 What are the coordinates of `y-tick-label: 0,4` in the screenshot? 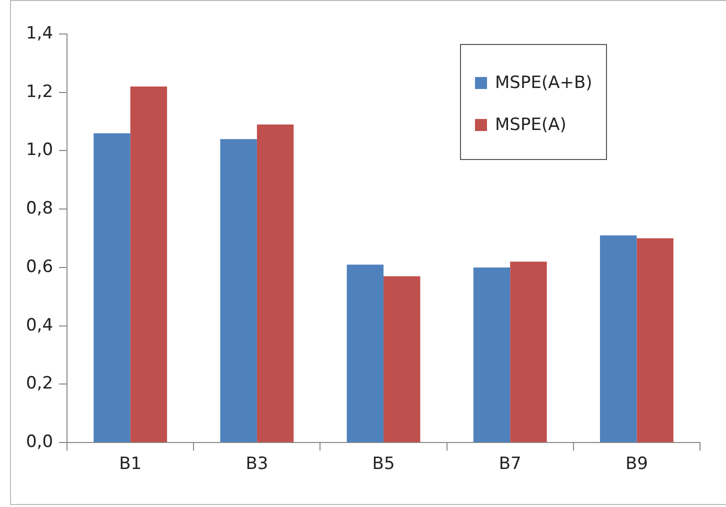 It's located at (40, 325).